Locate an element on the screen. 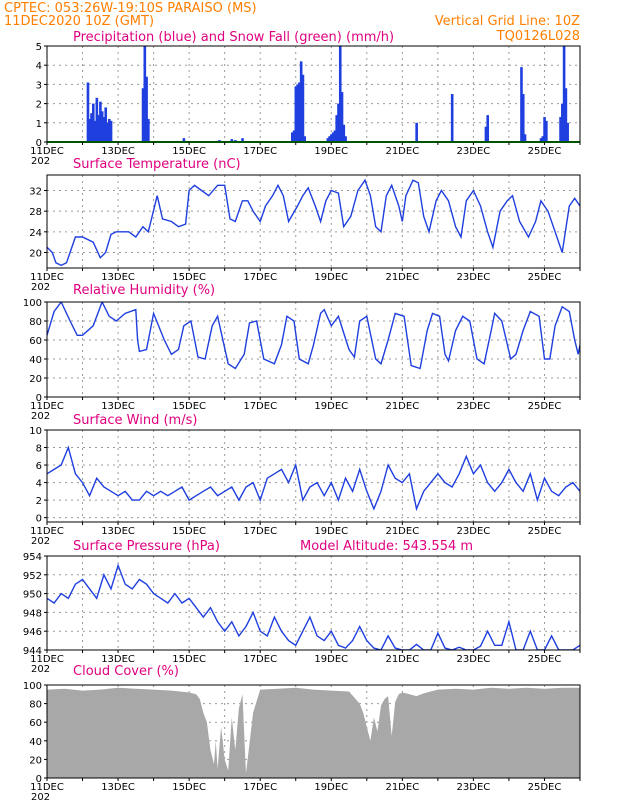  y-tick-label: 950 is located at coordinates (32, 595).